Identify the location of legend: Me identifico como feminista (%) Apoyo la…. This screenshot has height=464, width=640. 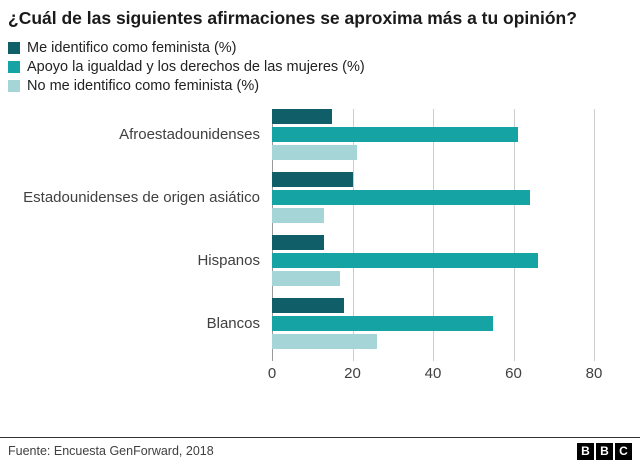
(324, 66).